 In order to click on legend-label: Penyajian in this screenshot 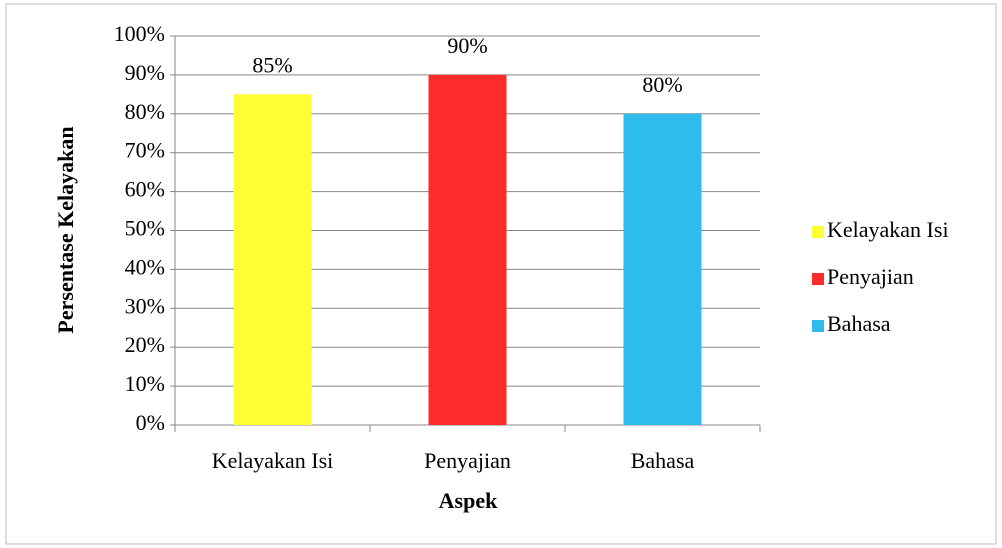, I will do `click(870, 276)`.